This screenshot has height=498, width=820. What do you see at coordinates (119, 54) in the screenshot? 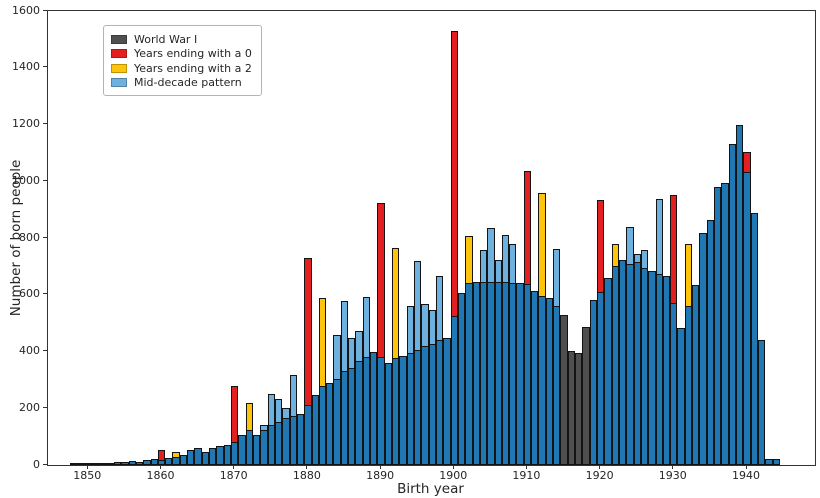
I see `legend-swatch-zero` at bounding box center [119, 54].